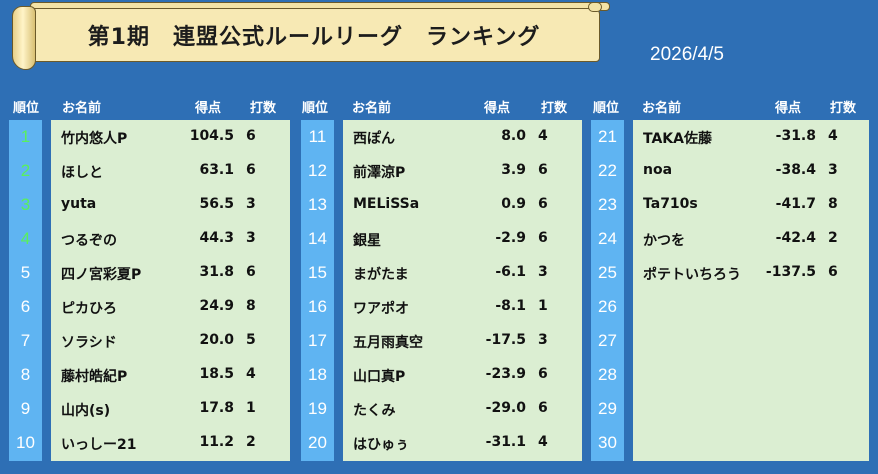 This screenshot has width=878, height=474. I want to click on rank-number: 17, so click(317, 340).